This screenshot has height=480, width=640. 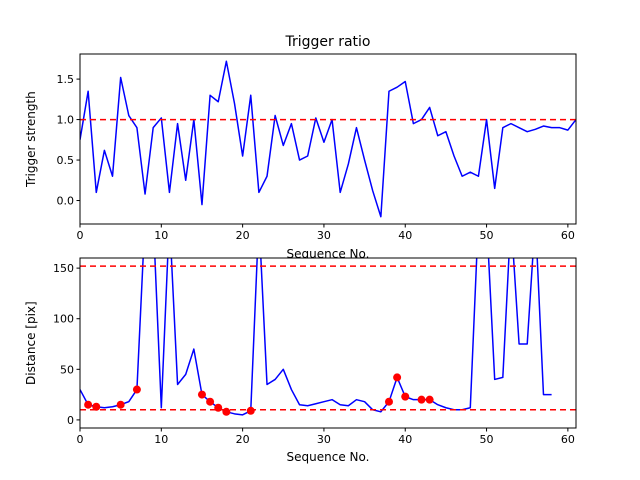 I want to click on top-y-axis-label: Trigger strength, so click(x=31, y=139).